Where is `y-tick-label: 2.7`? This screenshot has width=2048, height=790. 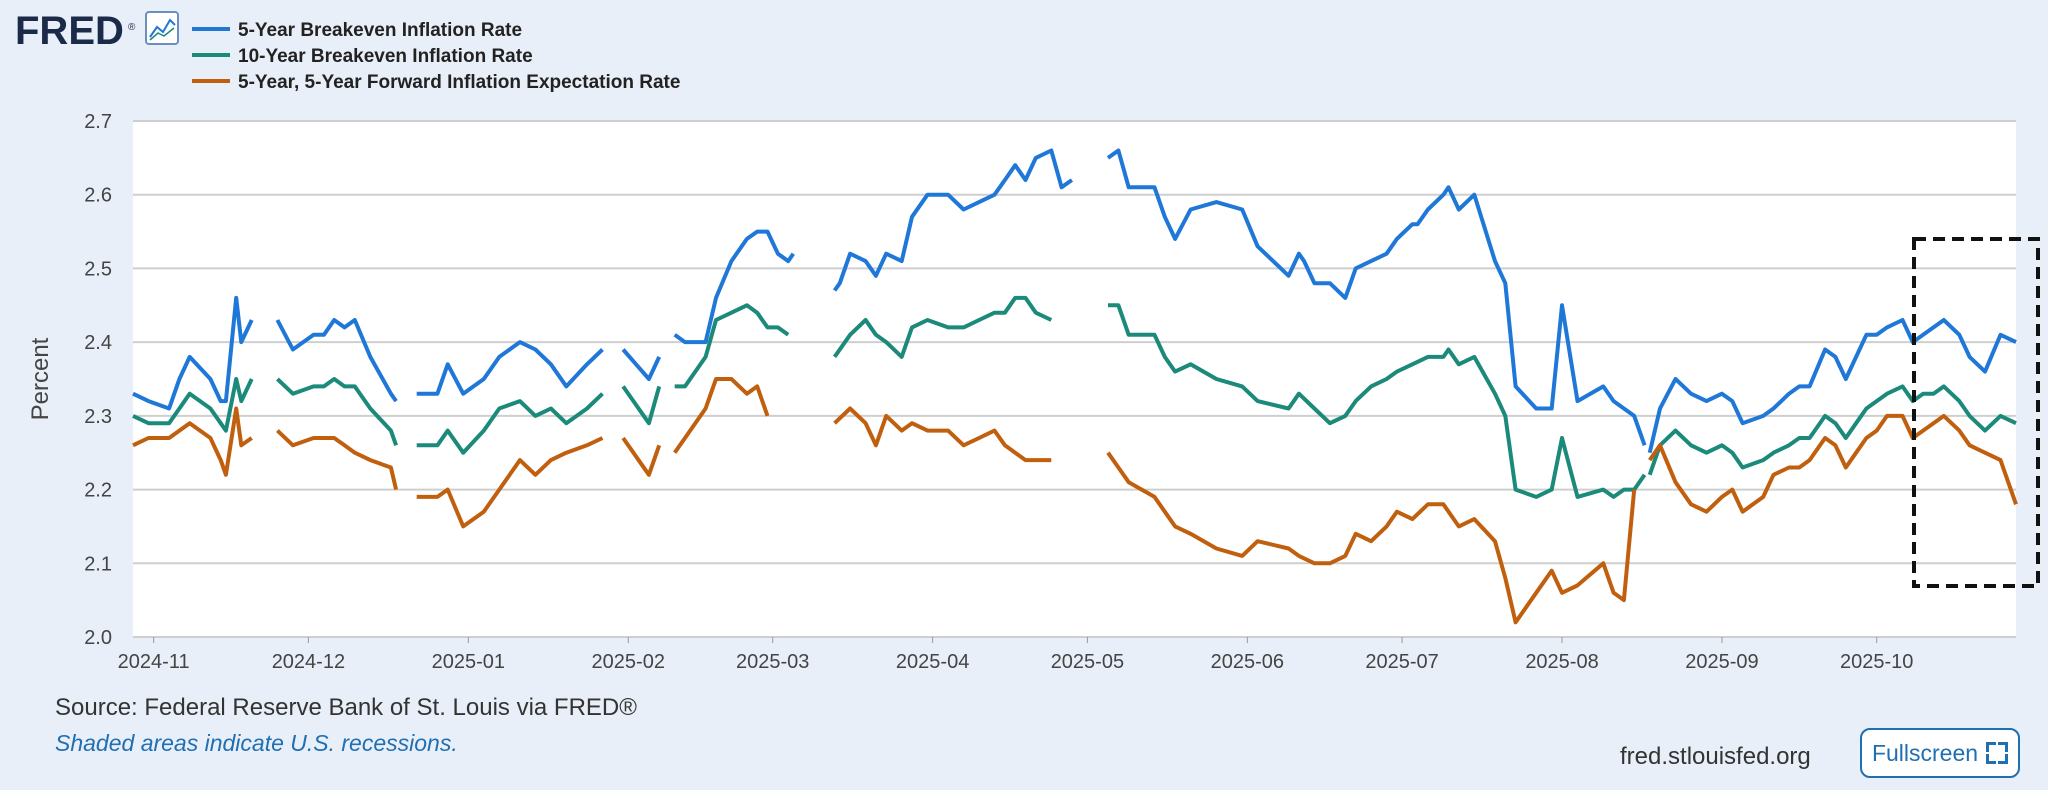 y-tick-label: 2.7 is located at coordinates (98, 122).